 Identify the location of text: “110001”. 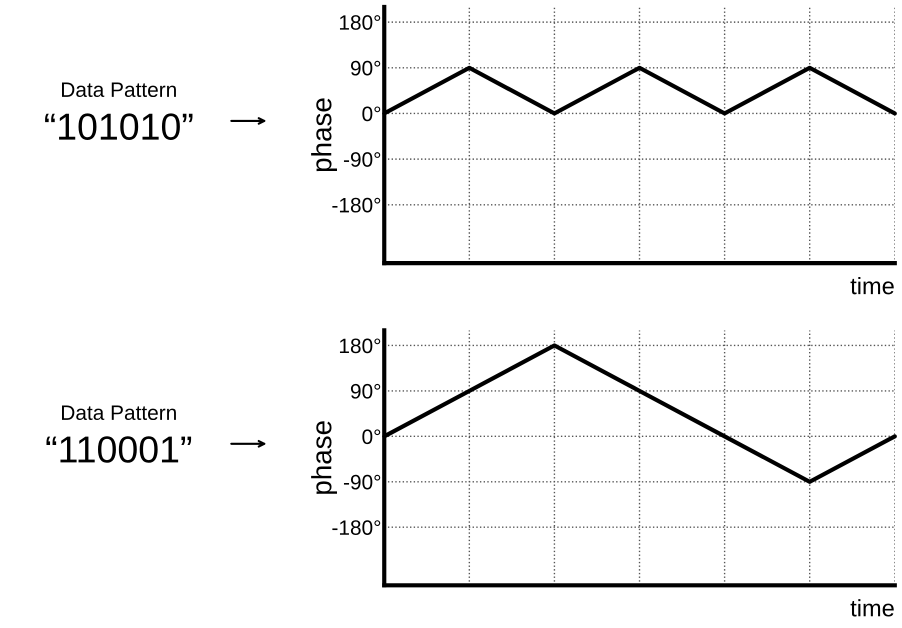
(119, 449).